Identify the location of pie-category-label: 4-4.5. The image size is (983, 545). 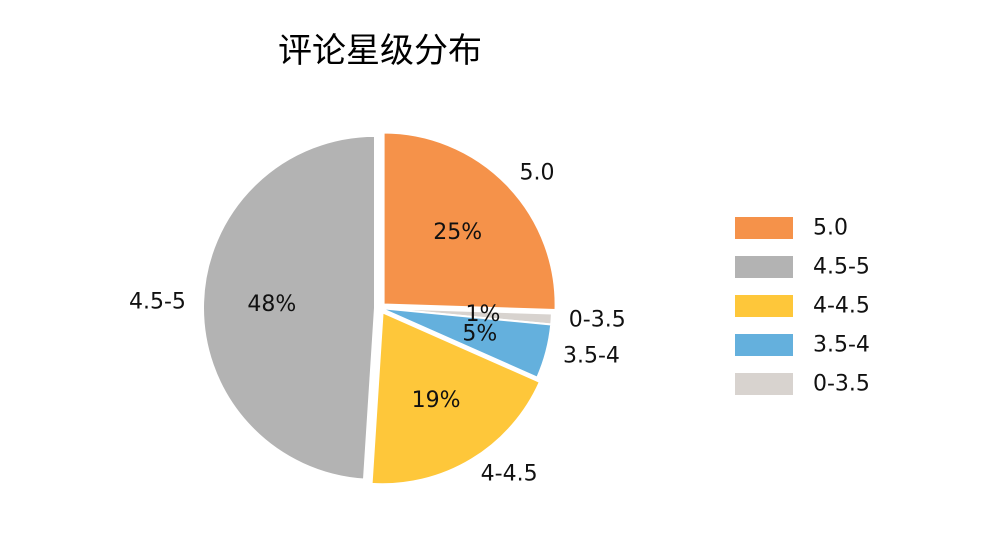
(509, 474).